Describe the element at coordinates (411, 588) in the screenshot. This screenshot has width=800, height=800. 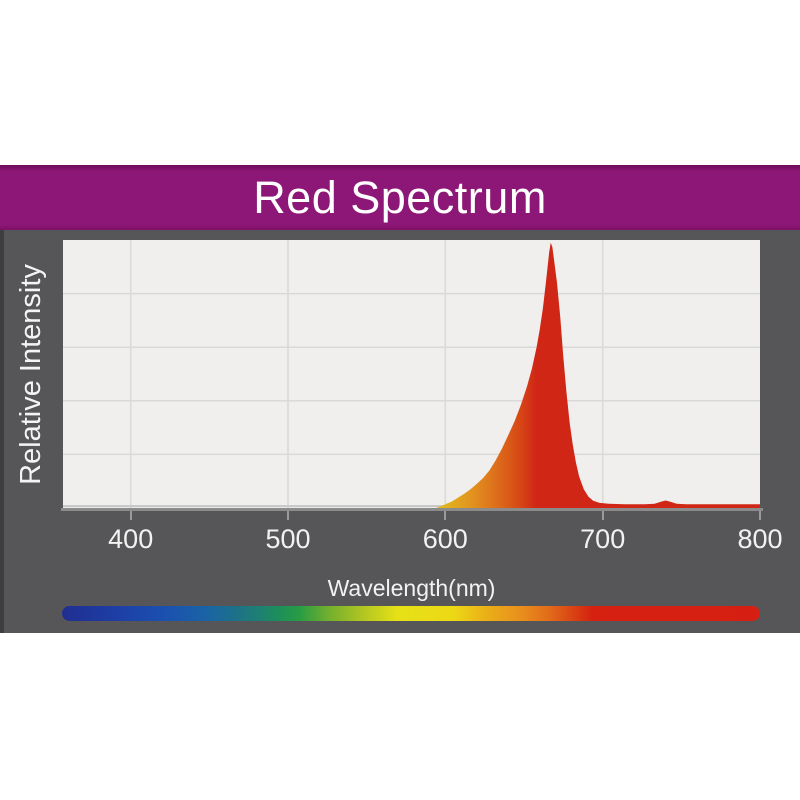
I see `x-axis-label: Wavelength(nm)` at that location.